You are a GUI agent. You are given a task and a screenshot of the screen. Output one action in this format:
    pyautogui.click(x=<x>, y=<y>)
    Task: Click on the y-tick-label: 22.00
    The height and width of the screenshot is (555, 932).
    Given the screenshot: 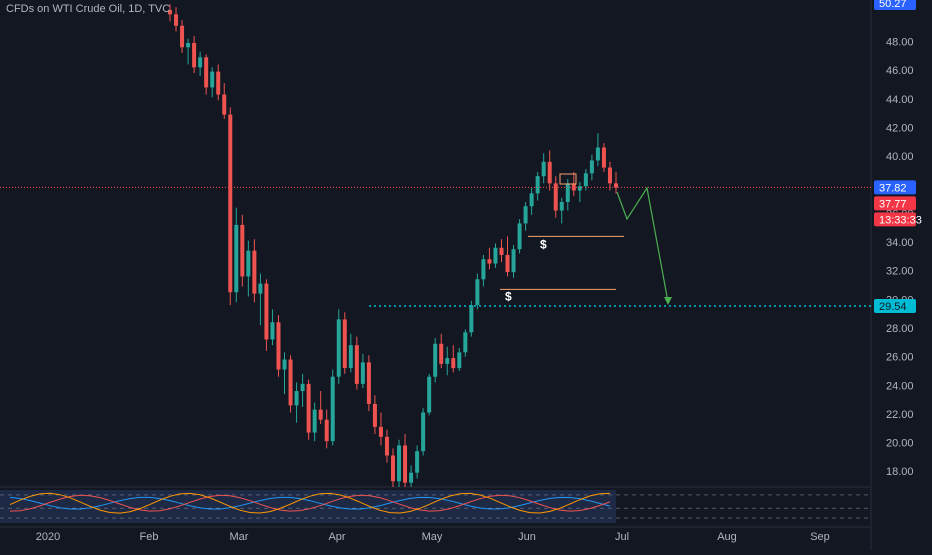 What is the action you would take?
    pyautogui.click(x=900, y=415)
    